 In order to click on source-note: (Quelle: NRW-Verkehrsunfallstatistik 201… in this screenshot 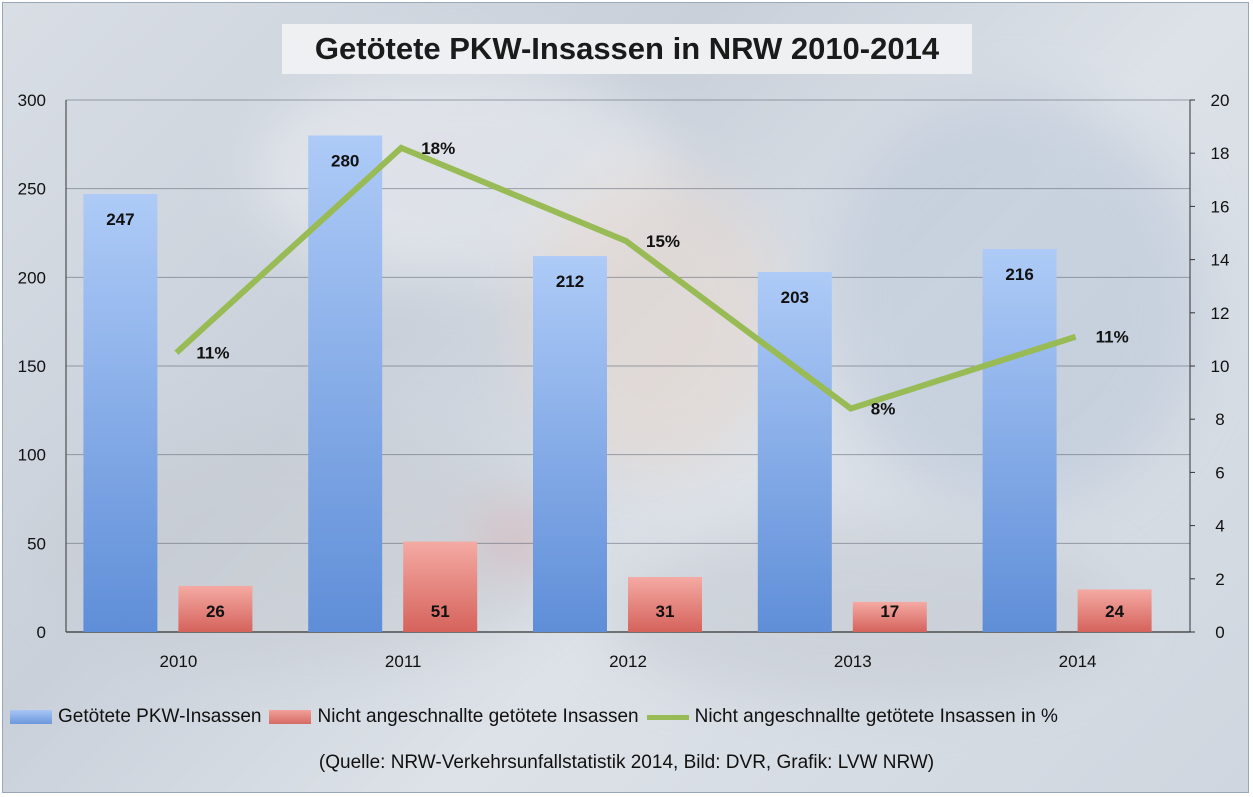, I will do `click(626, 762)`.